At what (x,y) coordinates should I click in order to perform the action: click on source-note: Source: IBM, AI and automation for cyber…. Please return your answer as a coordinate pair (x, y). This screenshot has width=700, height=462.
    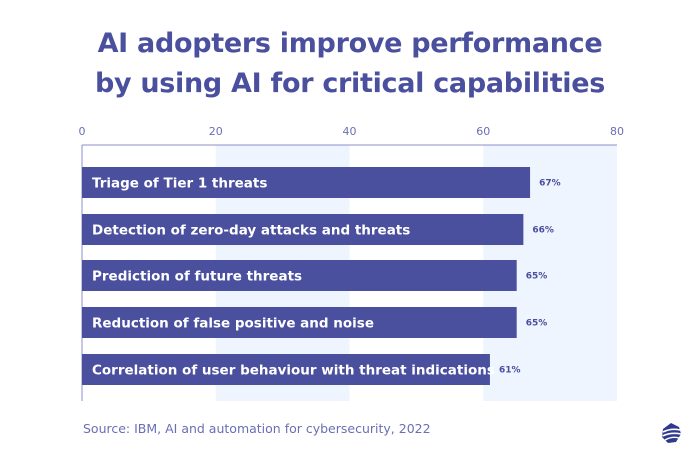
    Looking at the image, I should click on (257, 428).